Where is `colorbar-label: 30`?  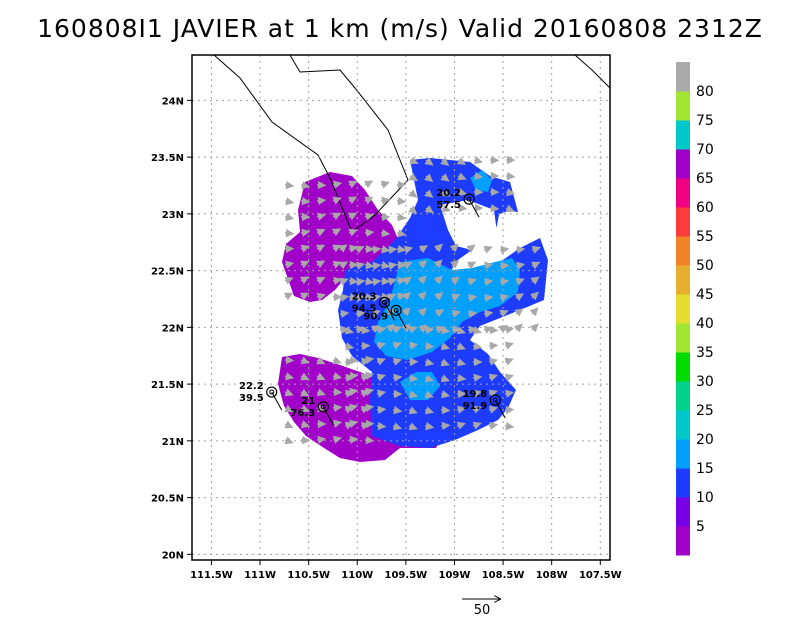 colorbar-label: 30 is located at coordinates (705, 382).